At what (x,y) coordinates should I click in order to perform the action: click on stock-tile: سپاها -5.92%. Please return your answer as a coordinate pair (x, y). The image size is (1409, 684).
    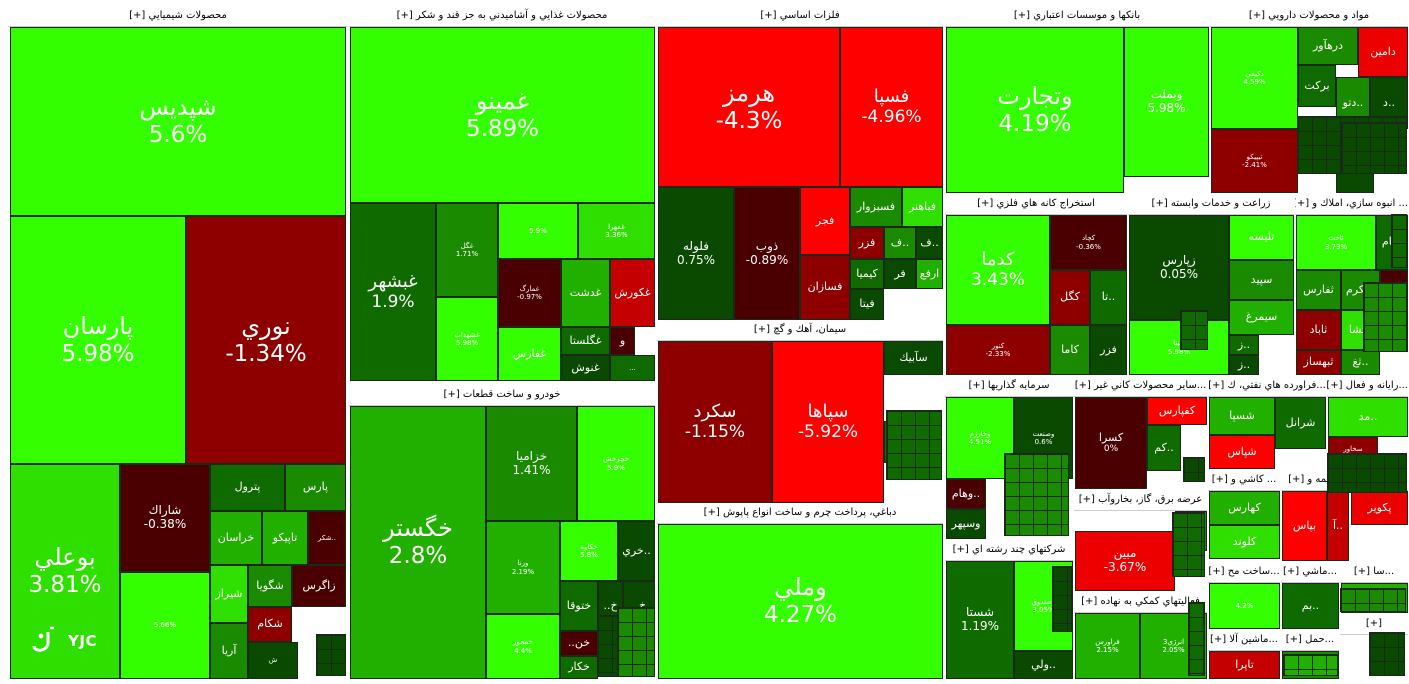
    Looking at the image, I should click on (828, 422).